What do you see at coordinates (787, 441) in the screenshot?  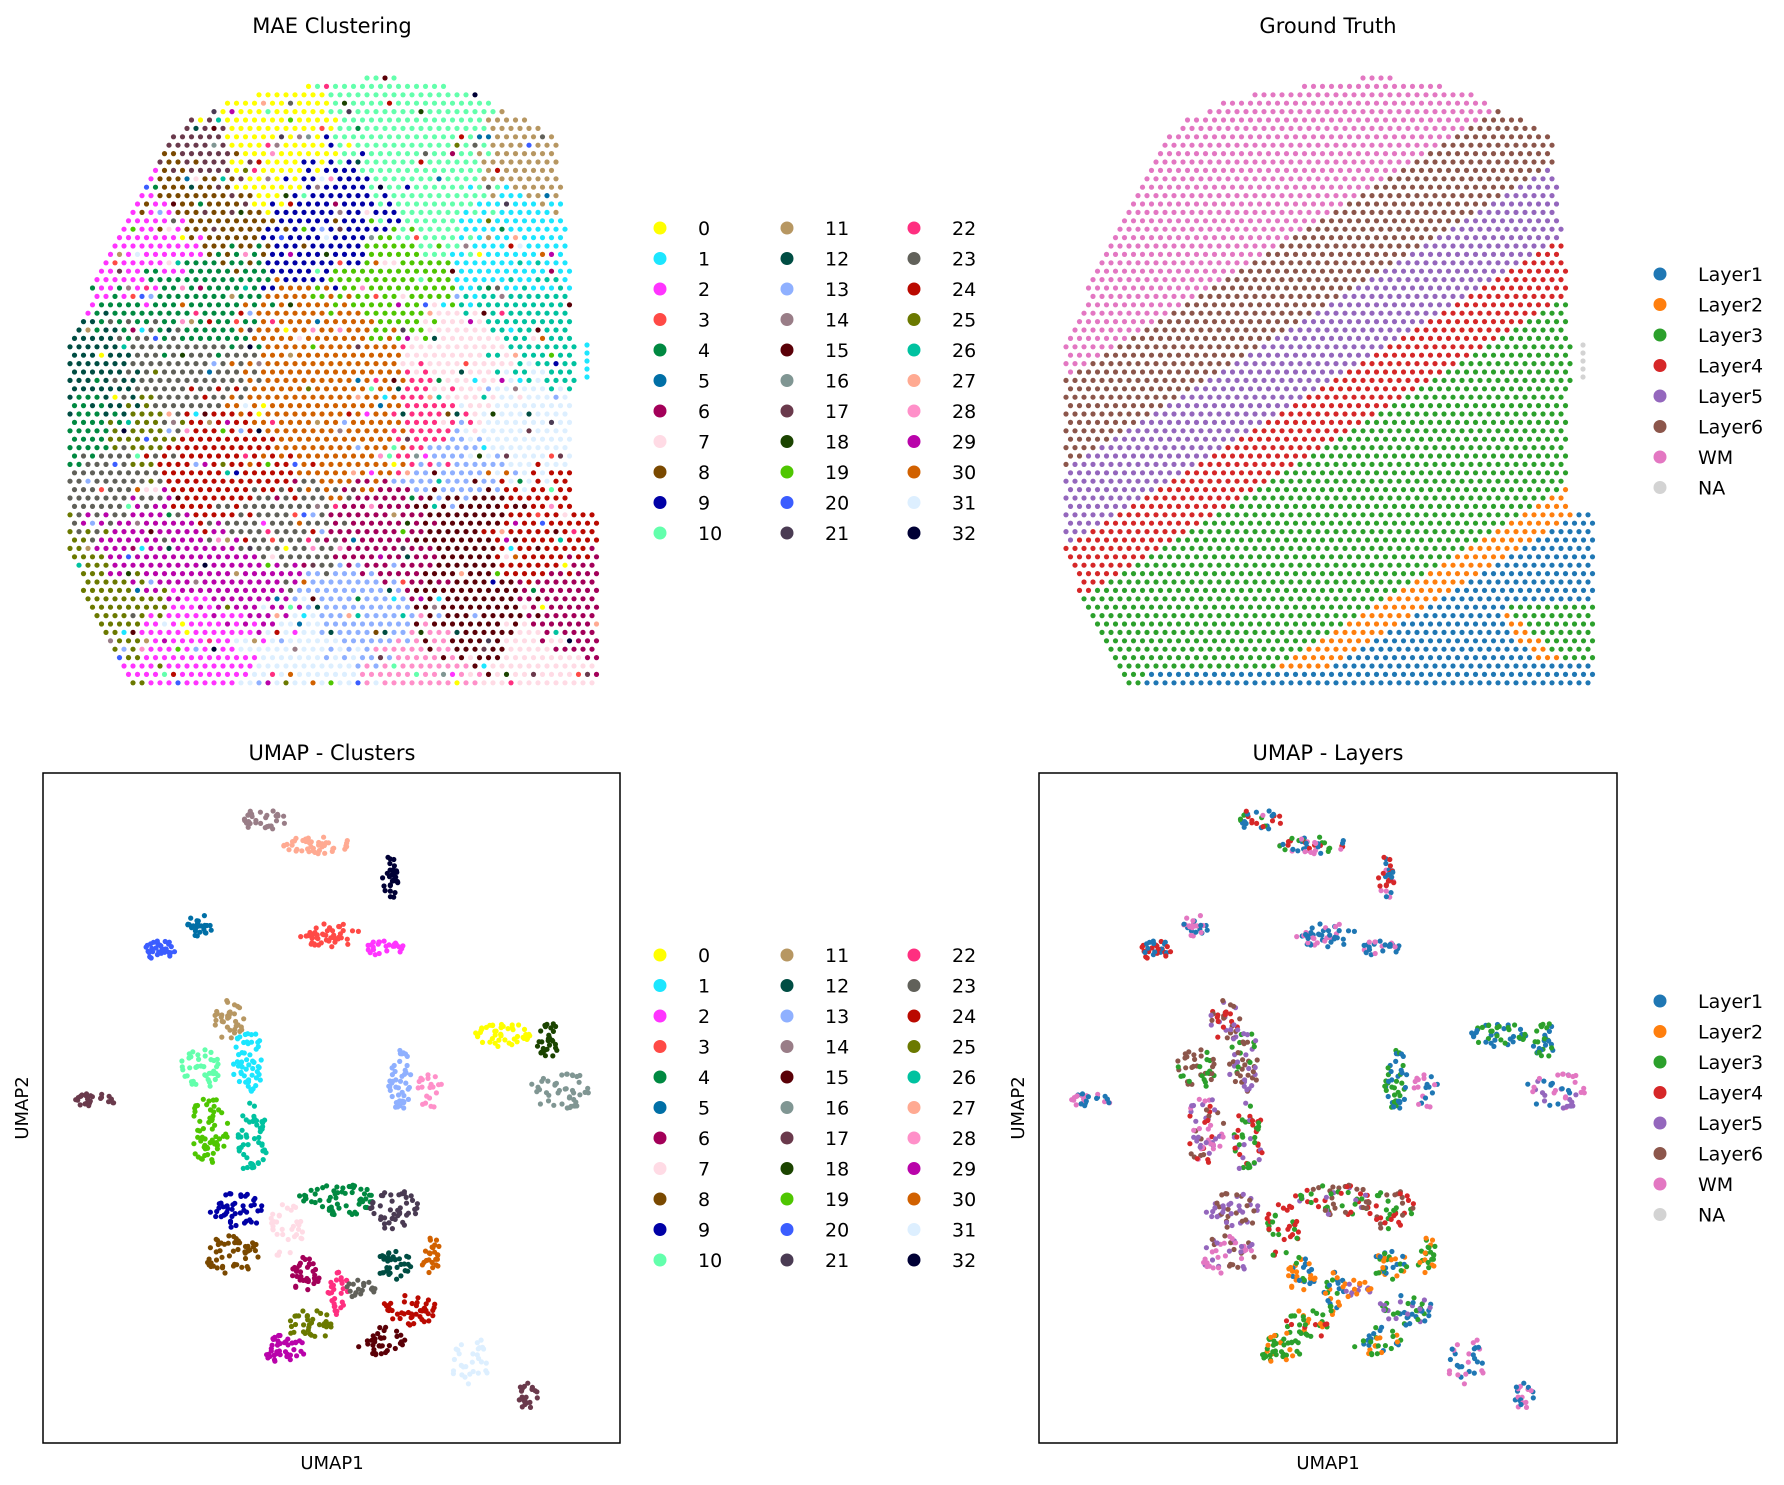 I see `legend-marker` at bounding box center [787, 441].